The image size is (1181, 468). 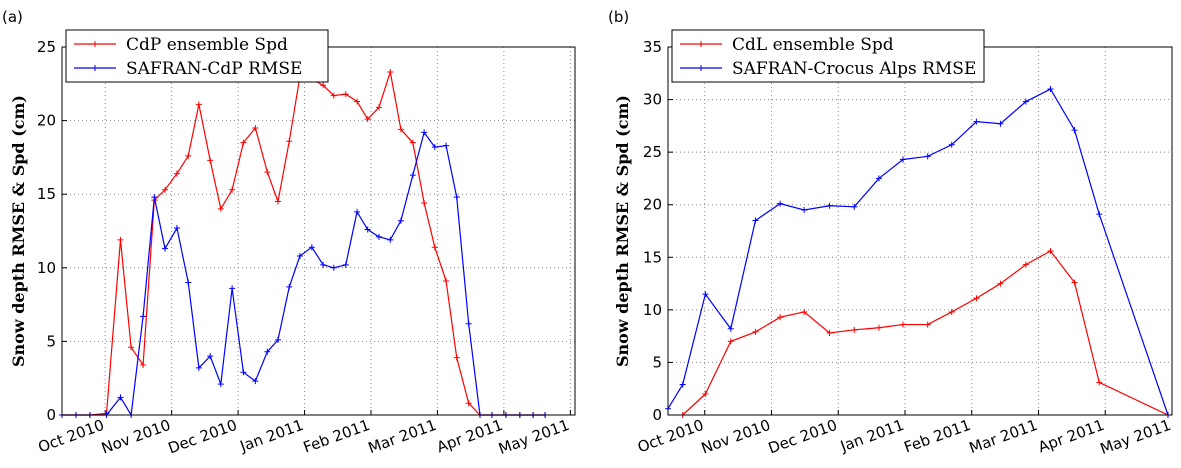 What do you see at coordinates (854, 69) in the screenshot?
I see `legend-label: SAFRAN-Crocus Alps RMSE` at bounding box center [854, 69].